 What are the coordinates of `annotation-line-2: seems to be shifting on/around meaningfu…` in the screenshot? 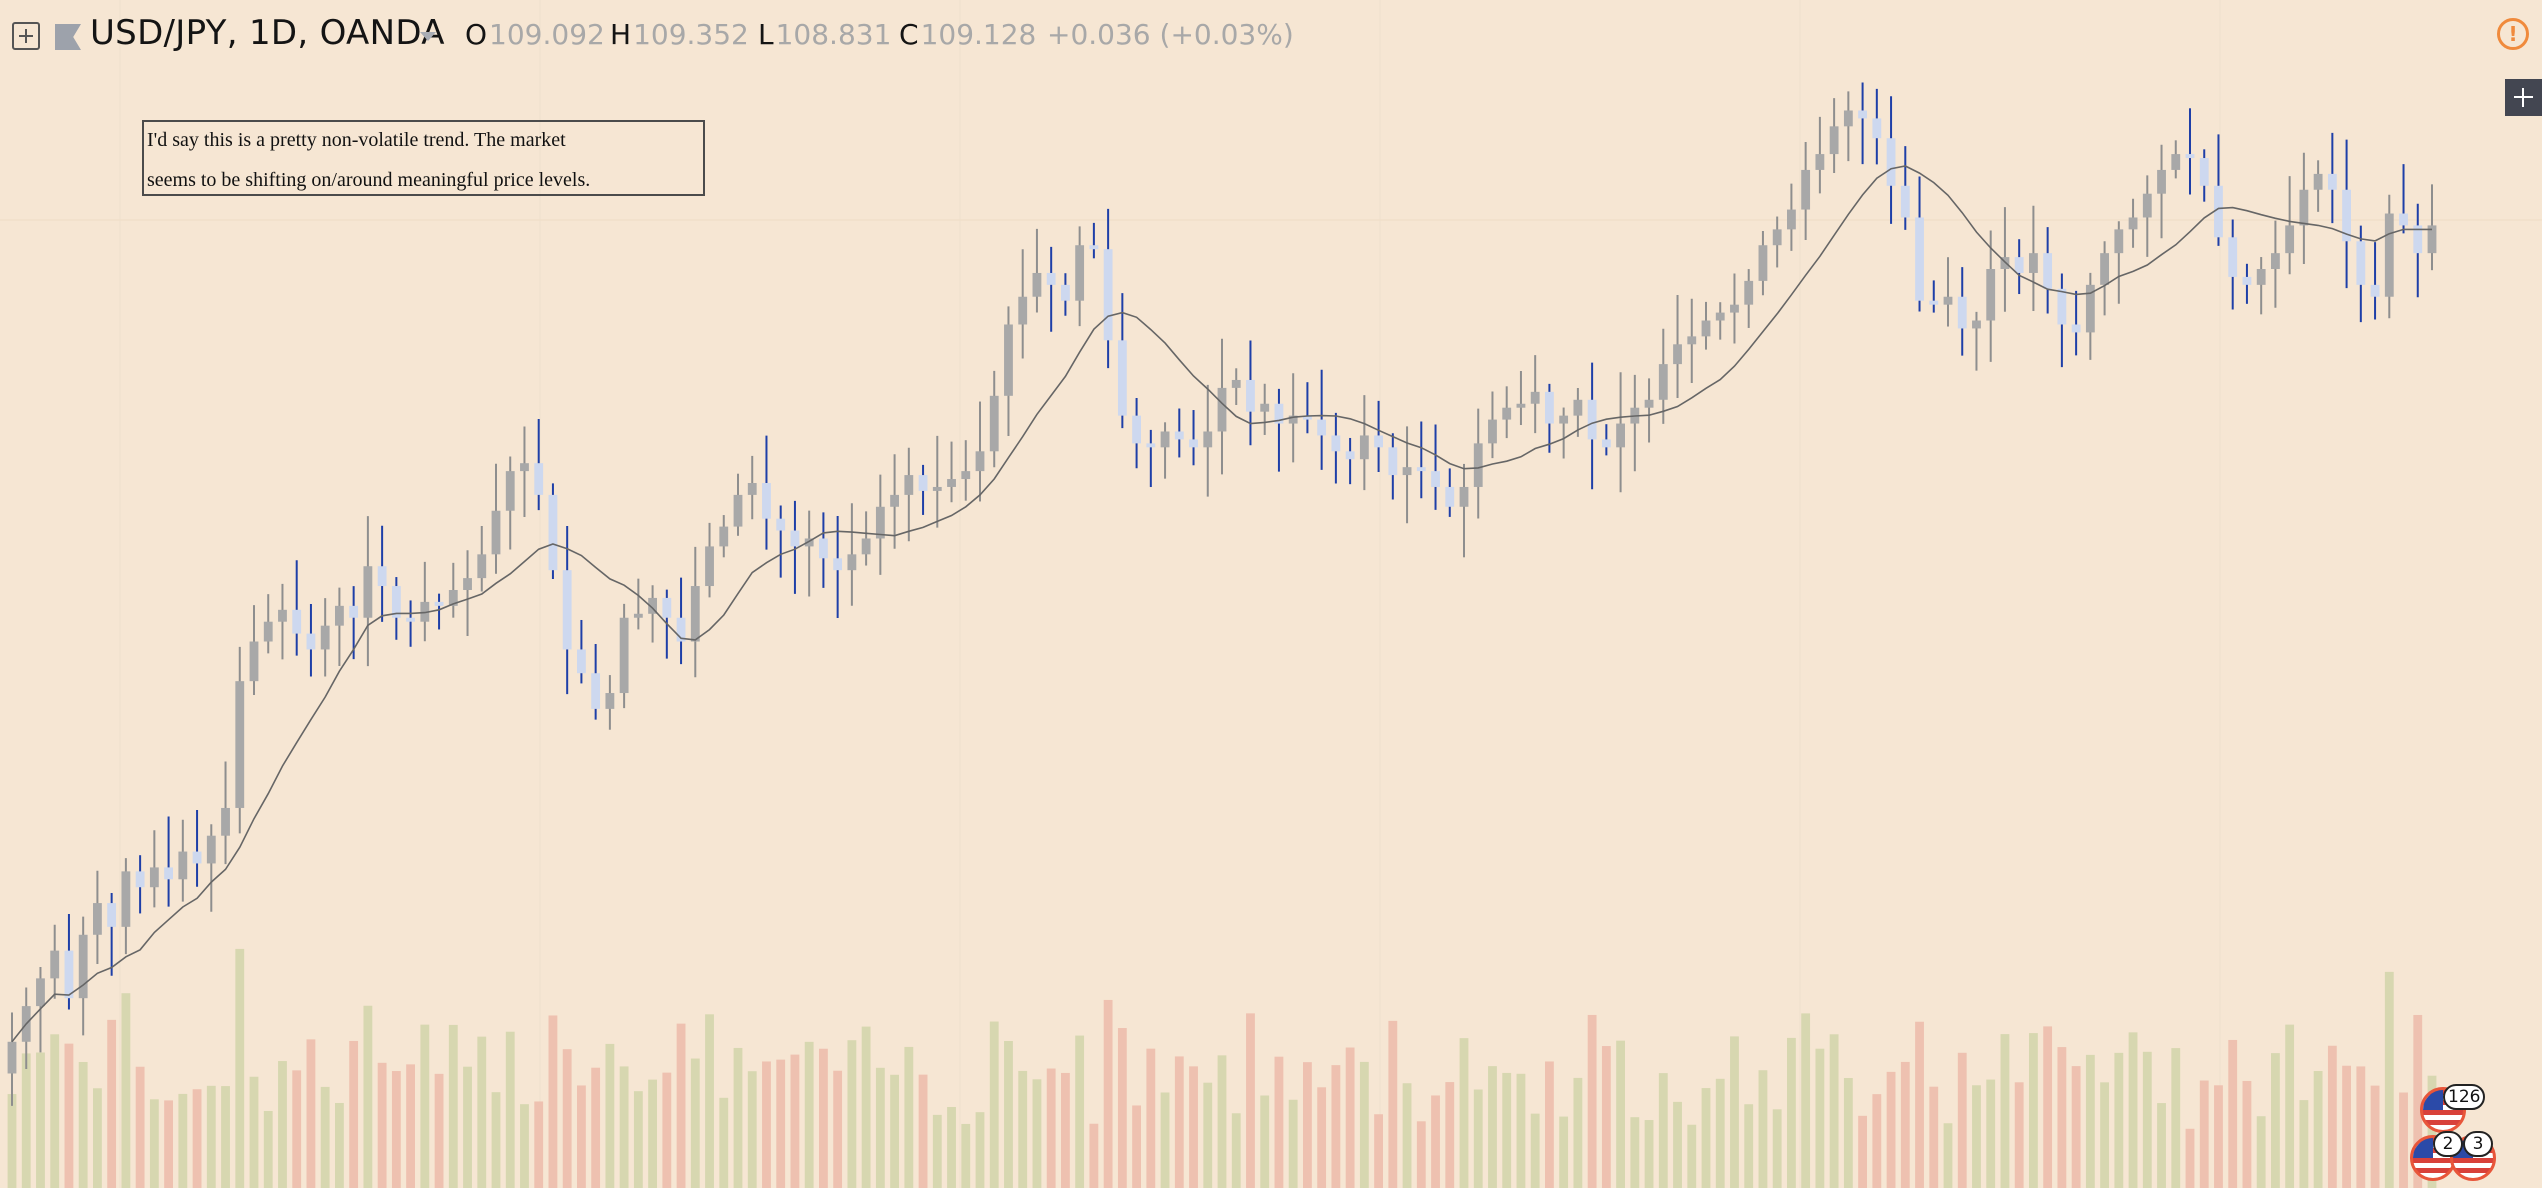 It's located at (369, 180).